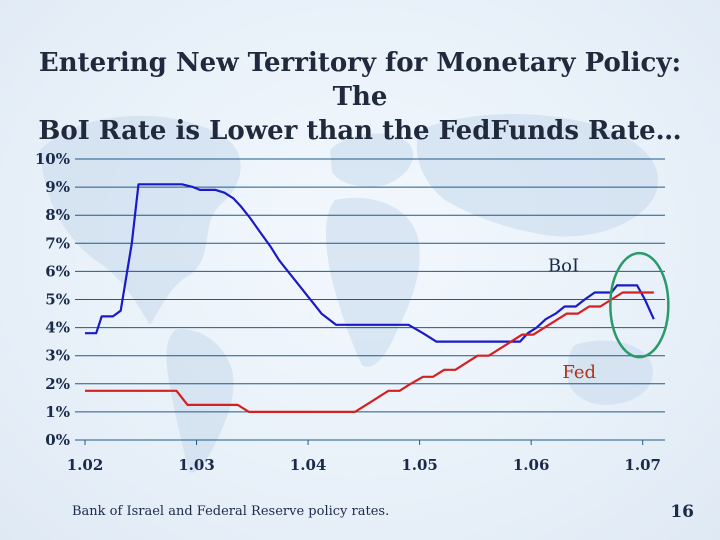 Image resolution: width=720 pixels, height=540 pixels. I want to click on south-america-shape, so click(200, 401).